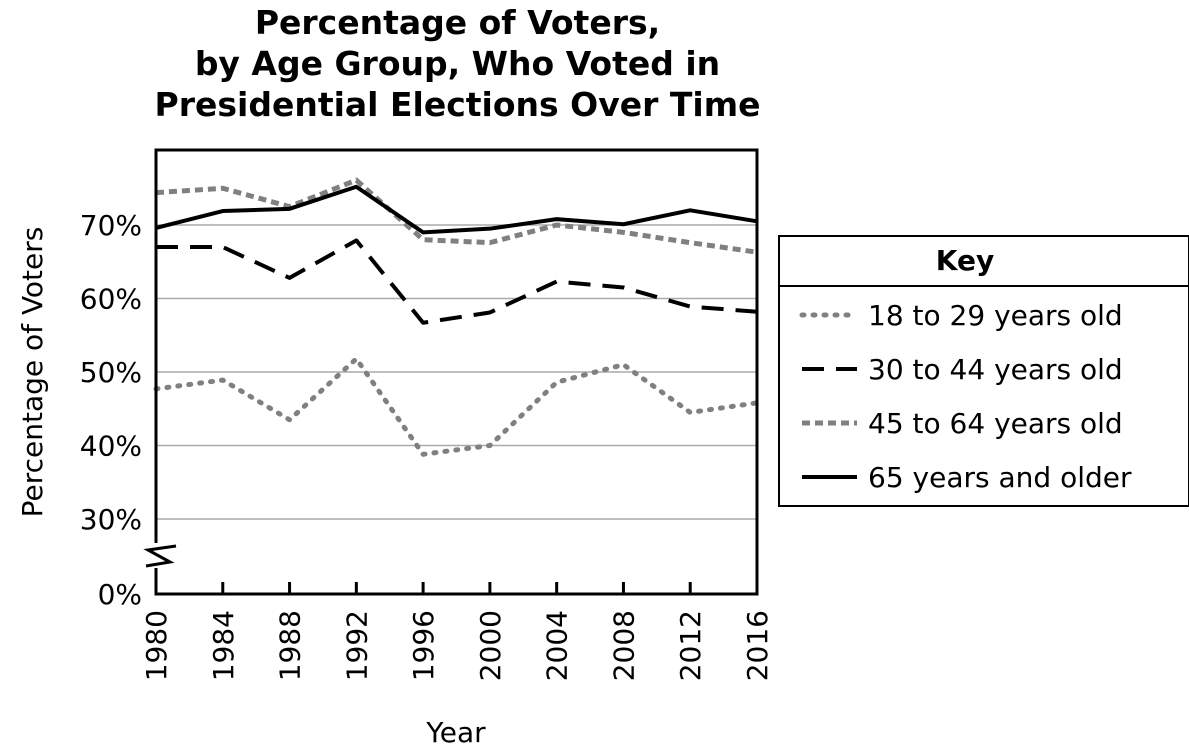 The height and width of the screenshot is (748, 1189). What do you see at coordinates (1000, 477) in the screenshot?
I see `legend-entry-label: 65 years and older` at bounding box center [1000, 477].